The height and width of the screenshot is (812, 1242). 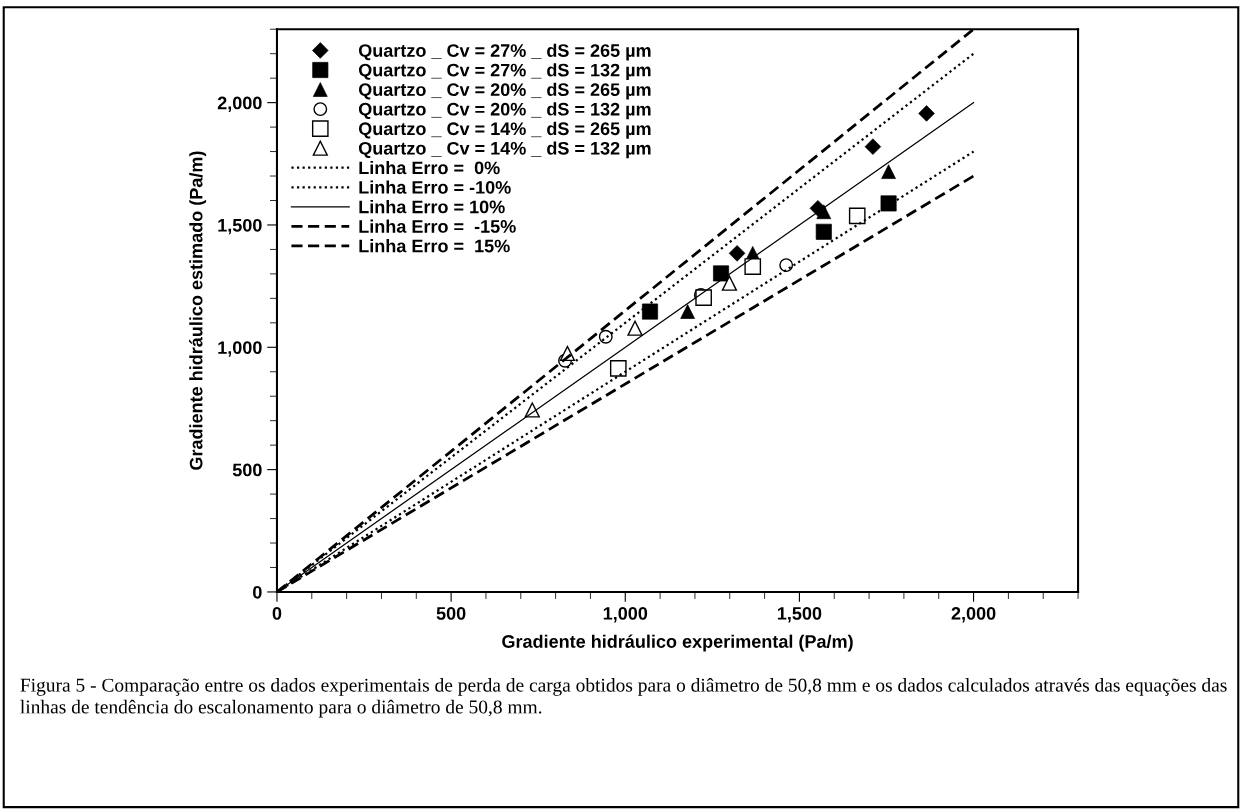 What do you see at coordinates (434, 246) in the screenshot?
I see `legend-label: Linha Erro = 15%` at bounding box center [434, 246].